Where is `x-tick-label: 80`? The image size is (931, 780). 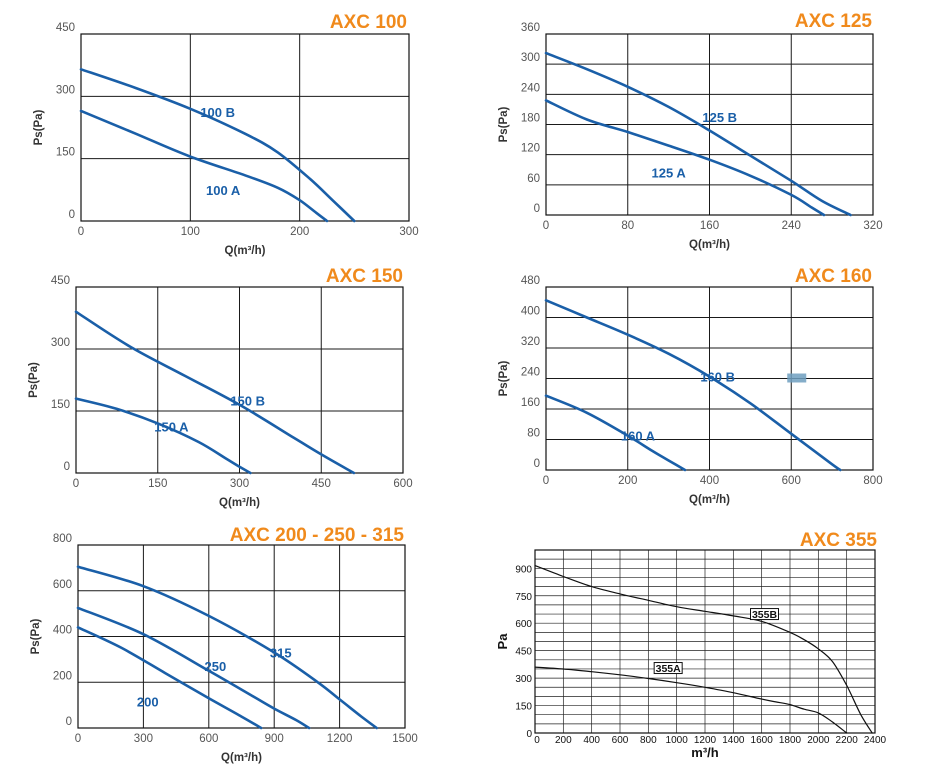
x-tick-label: 80 is located at coordinates (627, 226).